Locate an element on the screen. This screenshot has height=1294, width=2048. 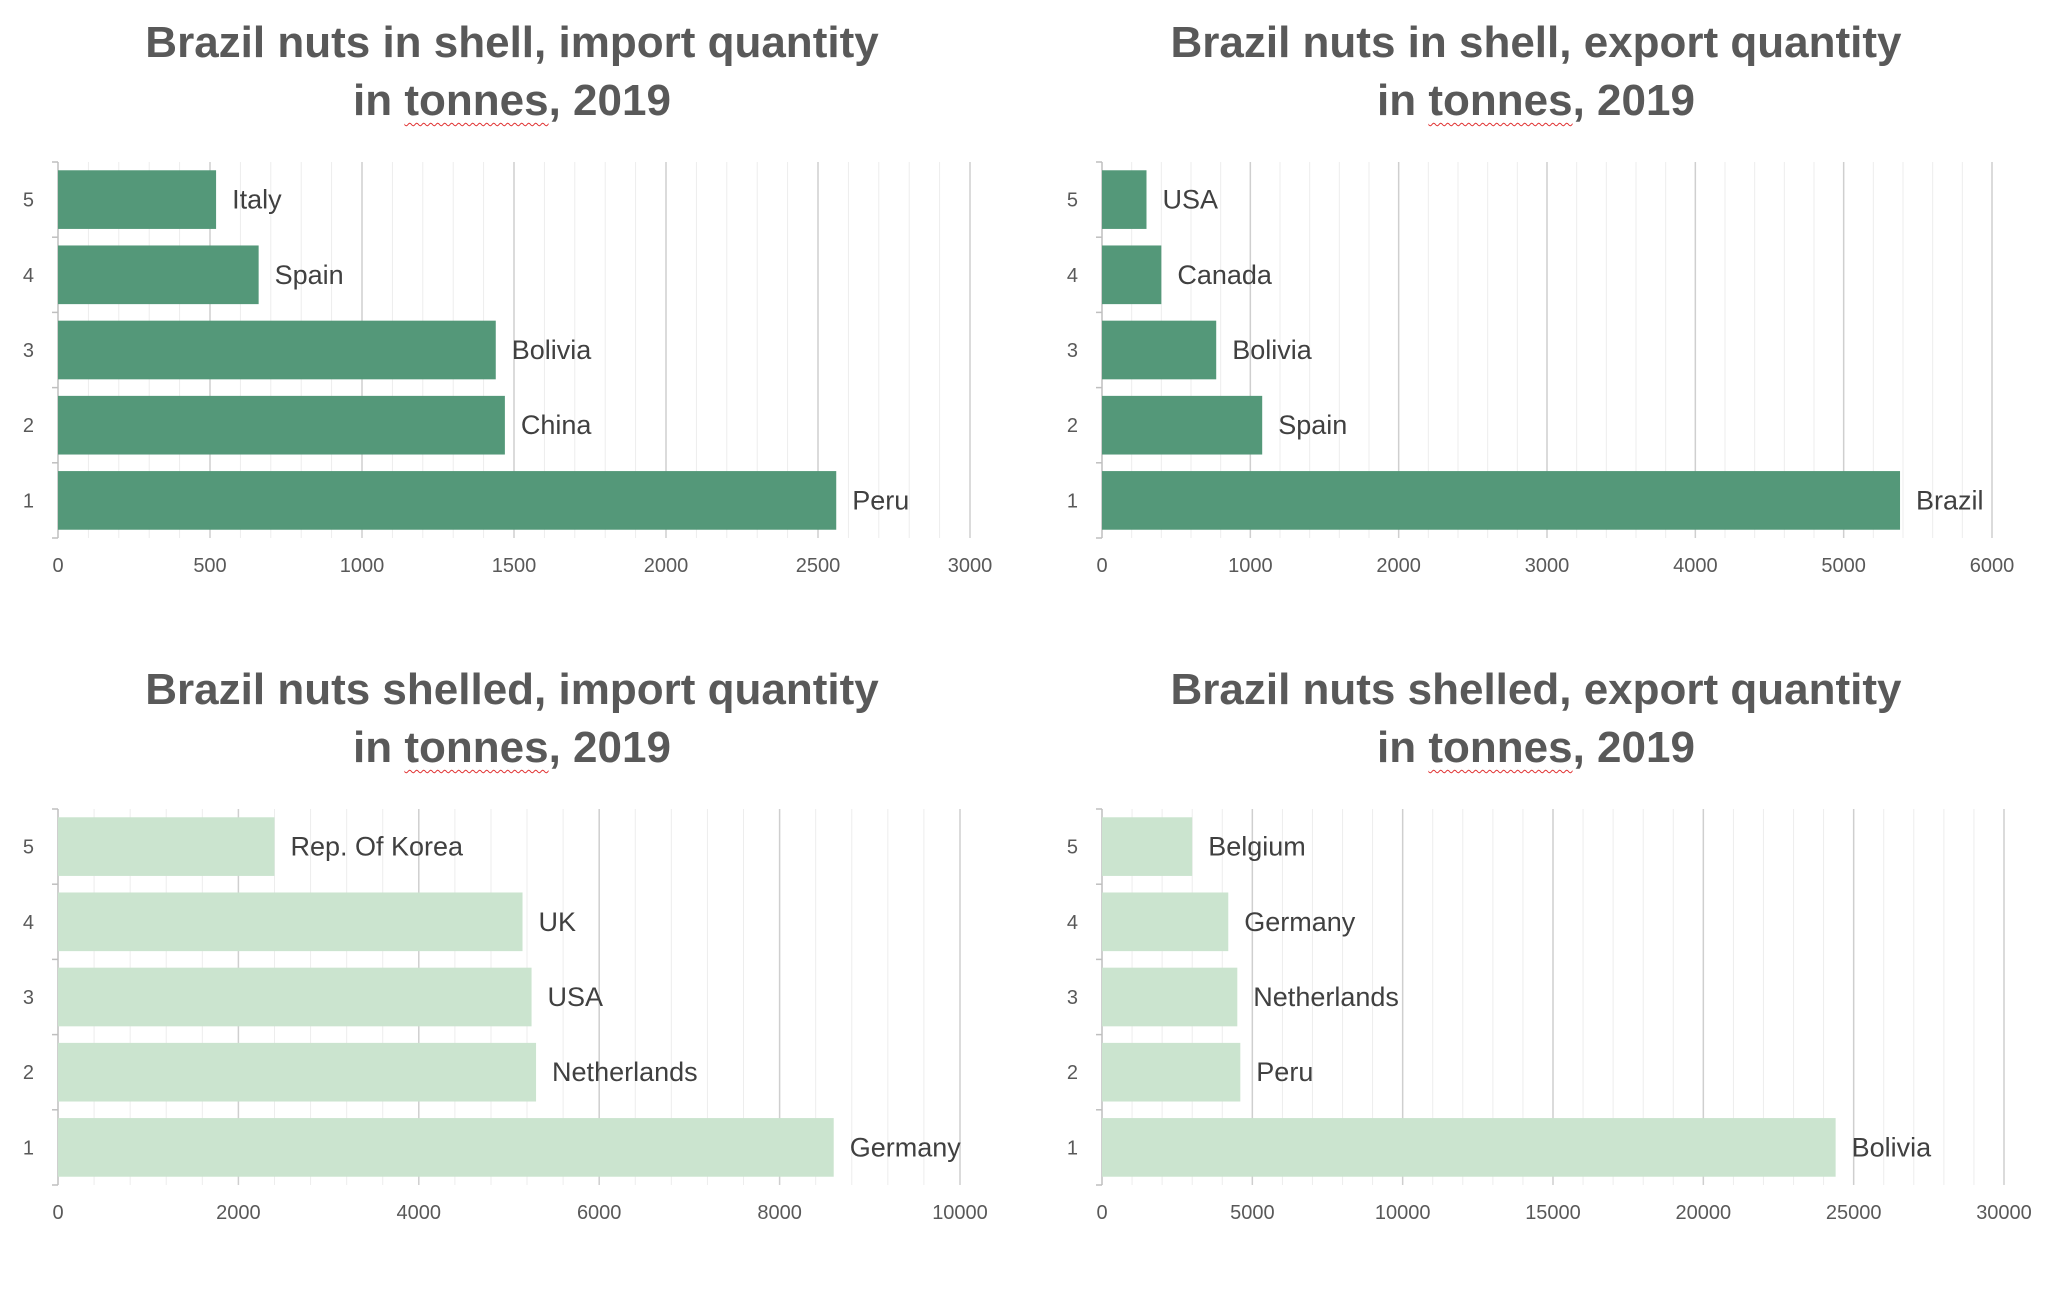
bar-data-label: Canada is located at coordinates (1225, 275).